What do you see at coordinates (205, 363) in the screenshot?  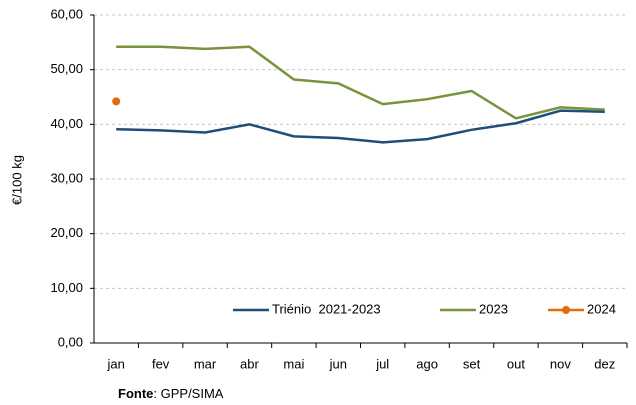 I see `x-tick-label: mar` at bounding box center [205, 363].